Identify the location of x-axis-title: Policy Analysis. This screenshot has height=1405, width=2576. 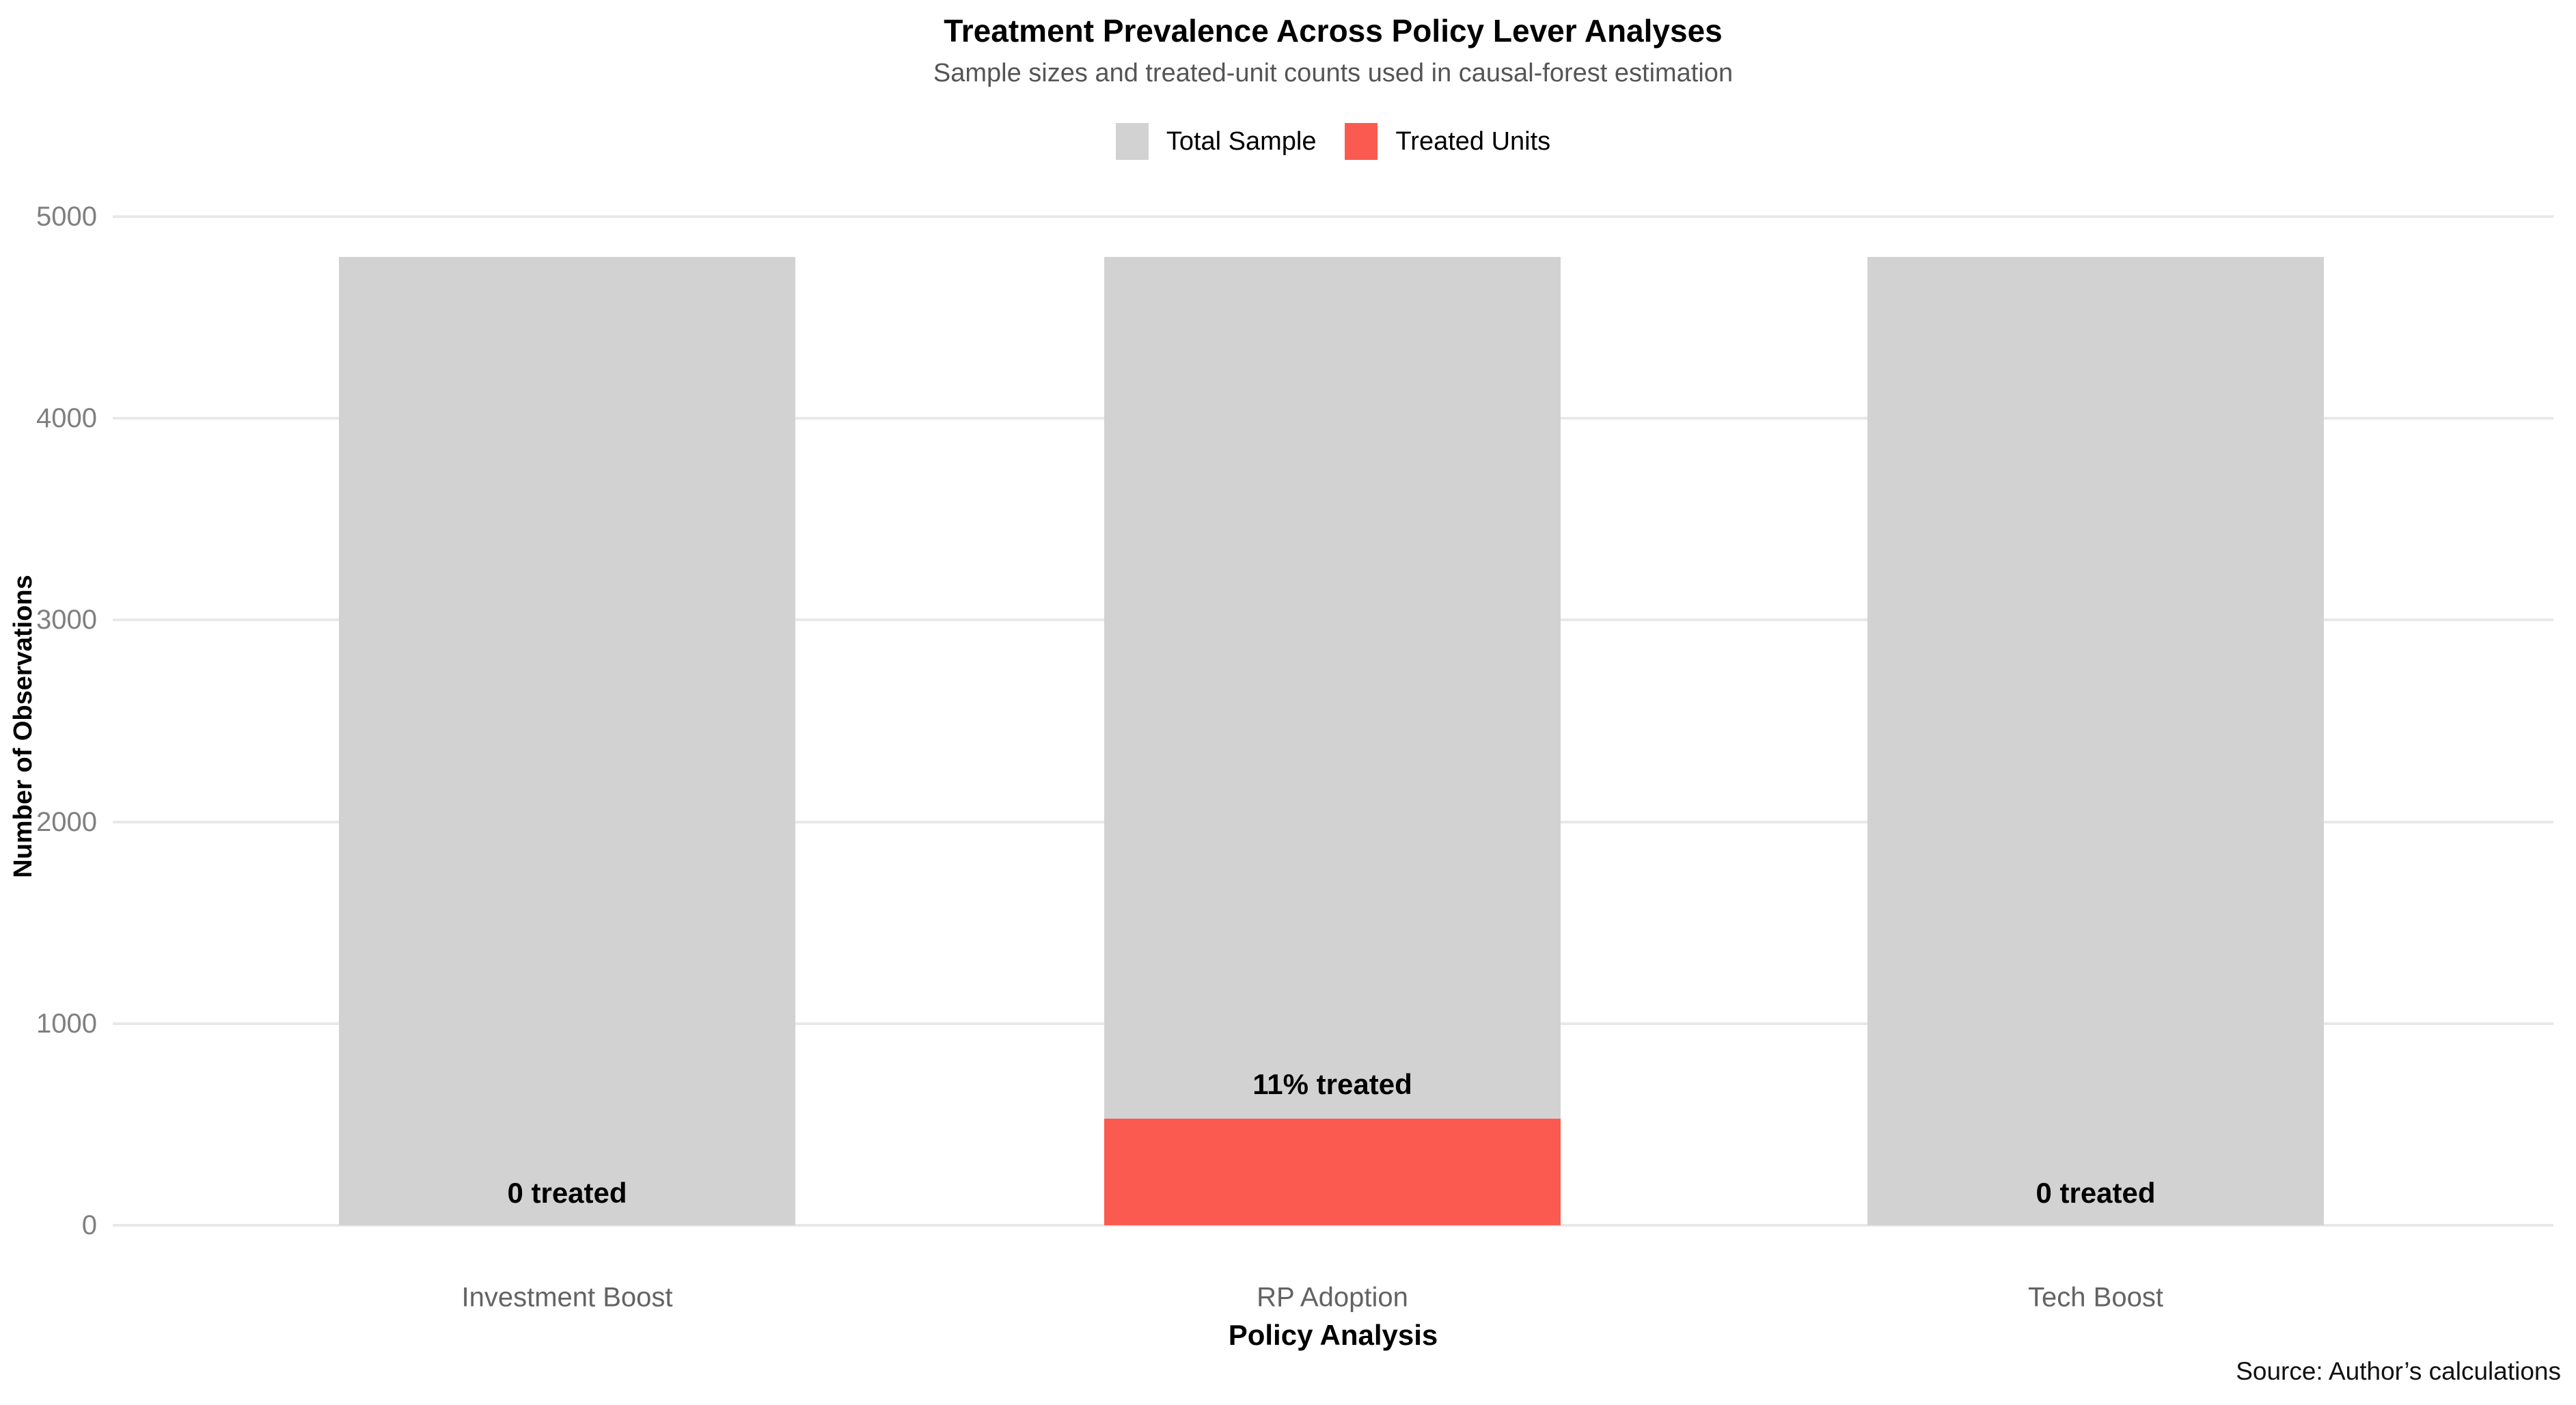
(1333, 1335).